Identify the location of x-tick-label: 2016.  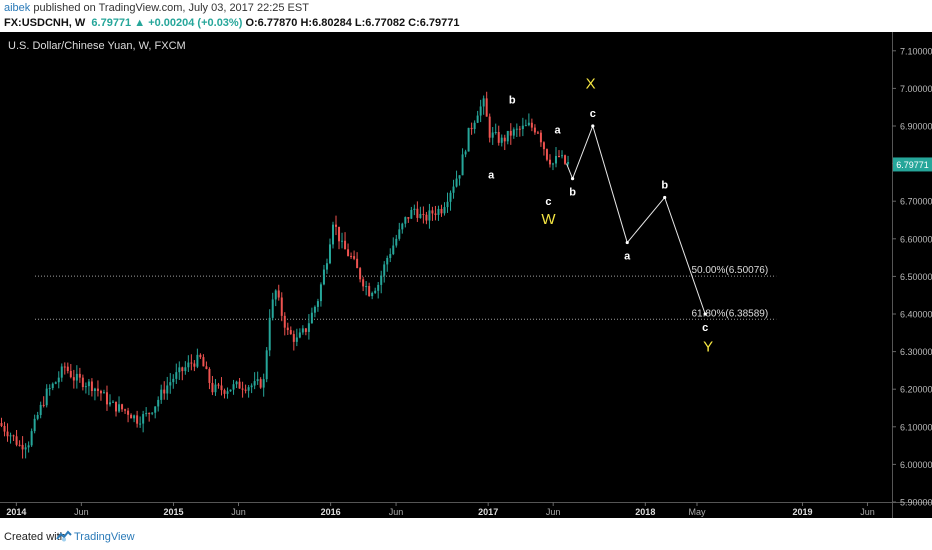
(331, 512).